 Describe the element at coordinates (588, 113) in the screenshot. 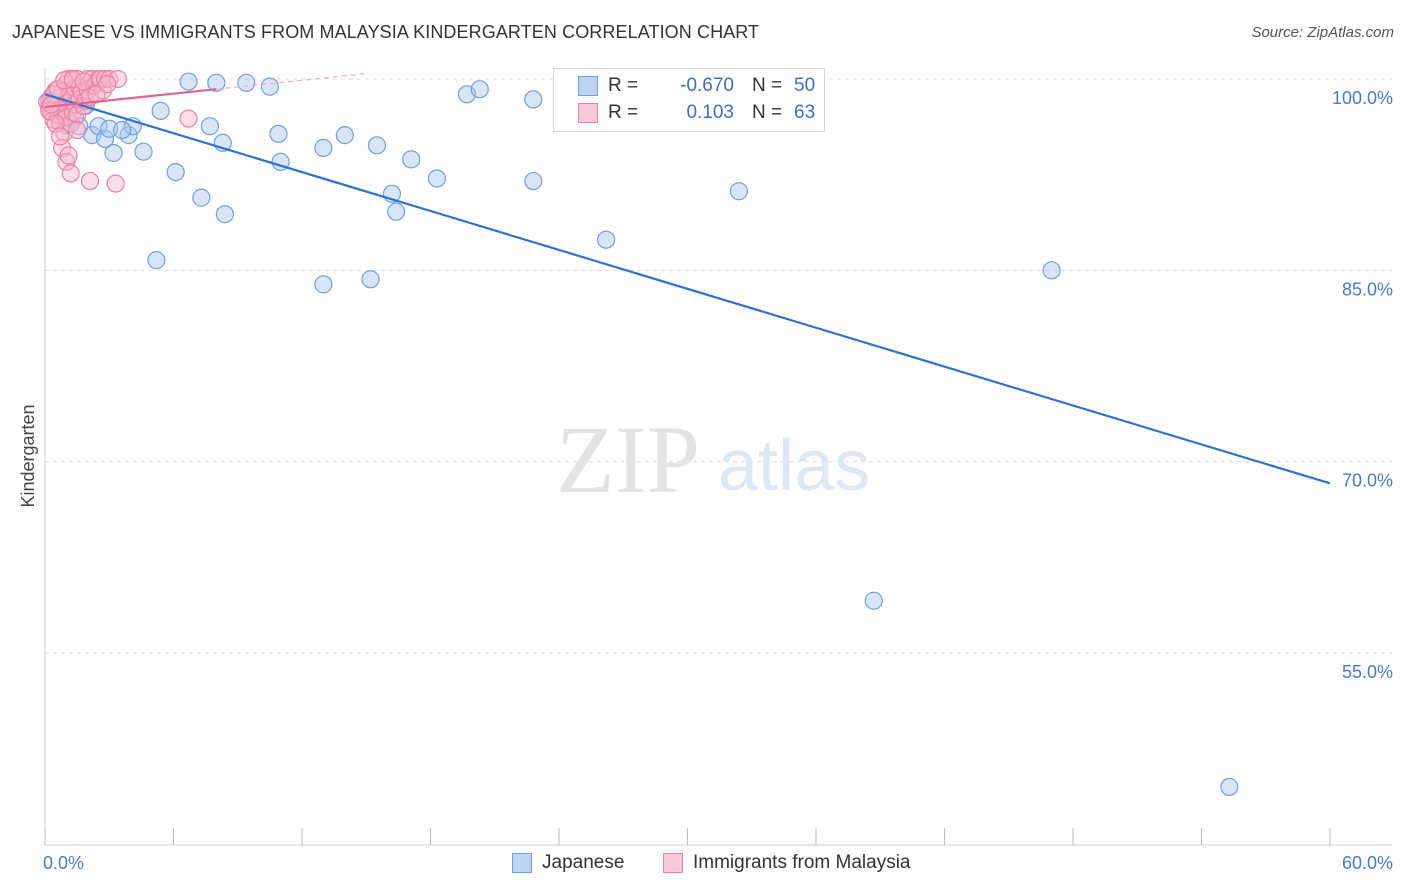

I see `legend-swatch-malaysia` at that location.